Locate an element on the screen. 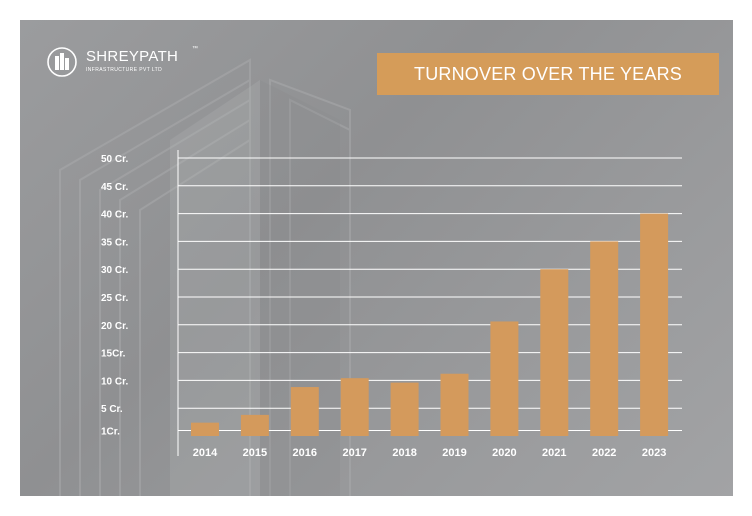 The image size is (752, 516). x-axis-labels: 2014 2015 2016 2017 2018 2019 2020 2021 2022 2023 is located at coordinates (430, 453).